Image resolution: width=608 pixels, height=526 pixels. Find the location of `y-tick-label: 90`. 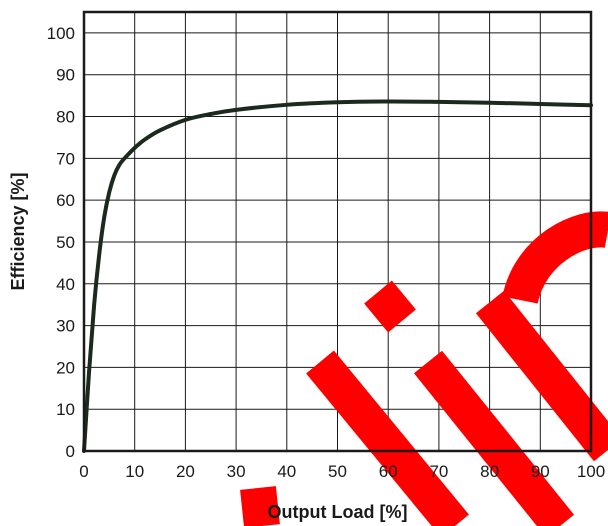

y-tick-label: 90 is located at coordinates (65, 75).